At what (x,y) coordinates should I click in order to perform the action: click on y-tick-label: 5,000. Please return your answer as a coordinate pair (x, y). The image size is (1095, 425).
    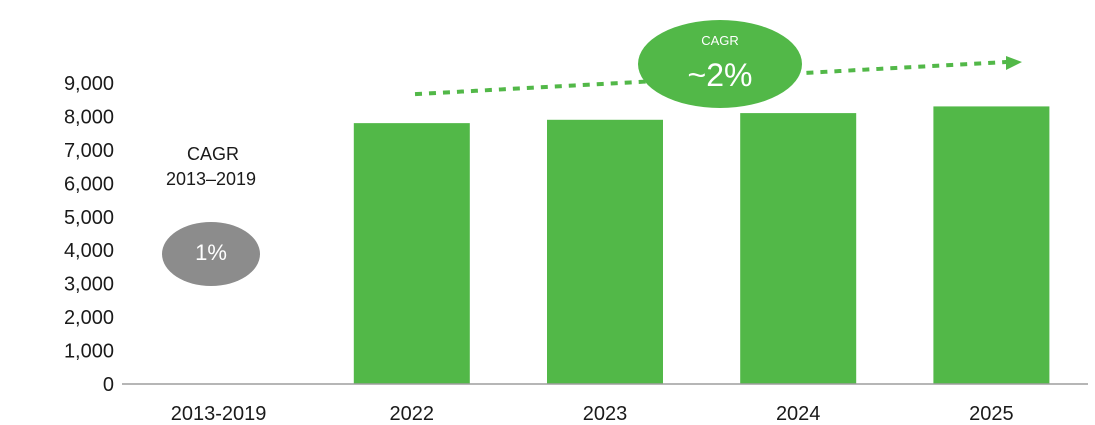
    Looking at the image, I should click on (89, 218).